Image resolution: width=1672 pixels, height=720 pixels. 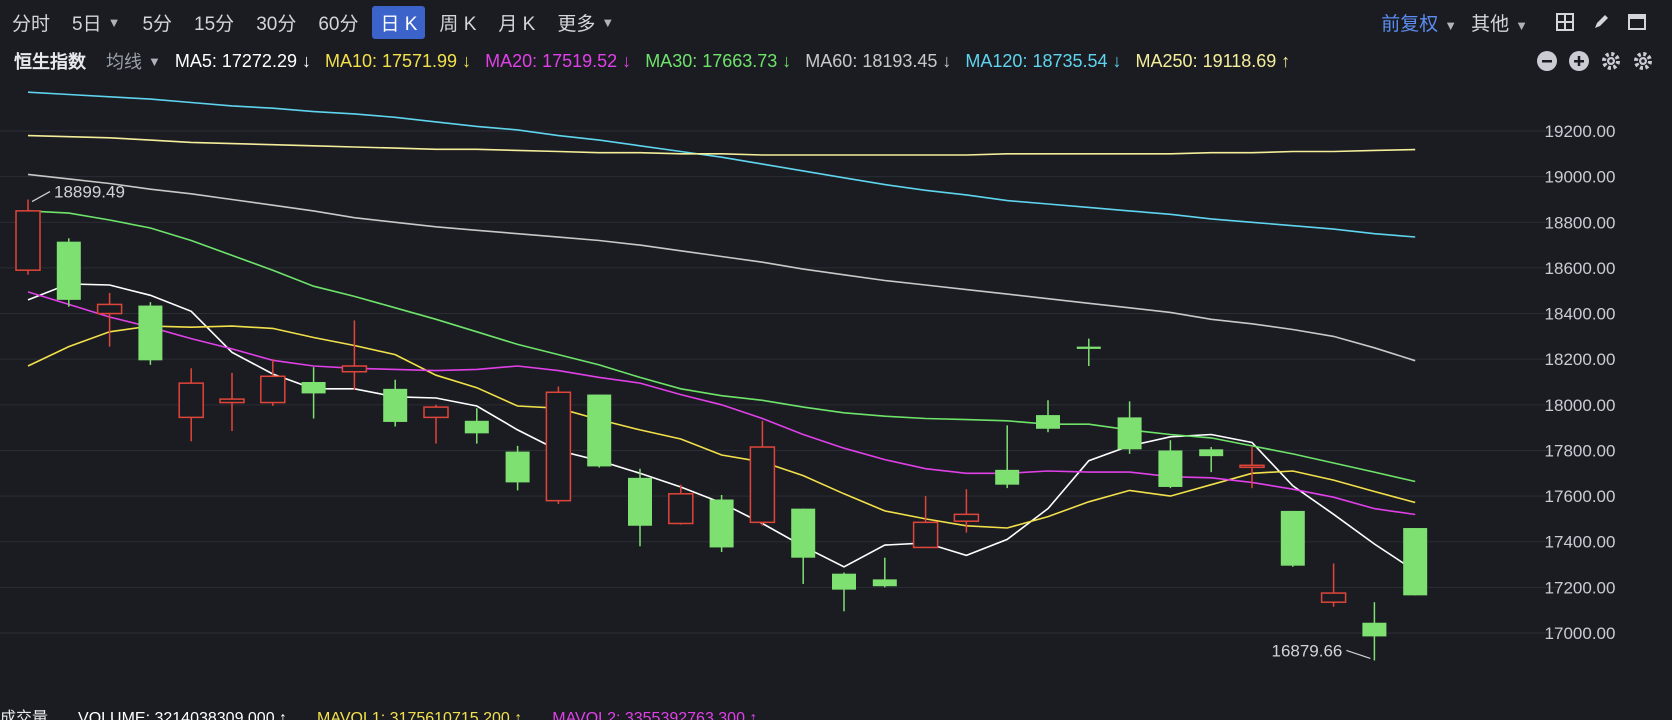 I want to click on grid-icon, so click(x=1565, y=22).